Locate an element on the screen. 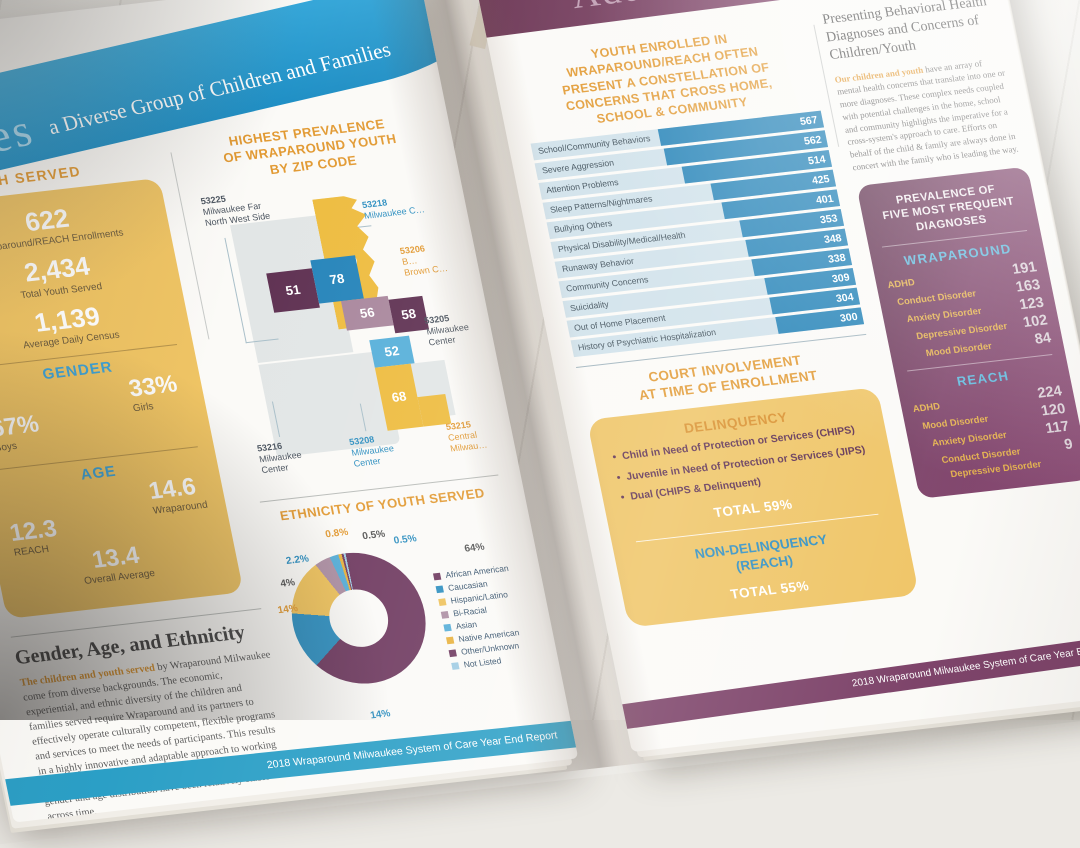 The width and height of the screenshot is (1080, 848). diagnosis-value: 163 is located at coordinates (1028, 286).